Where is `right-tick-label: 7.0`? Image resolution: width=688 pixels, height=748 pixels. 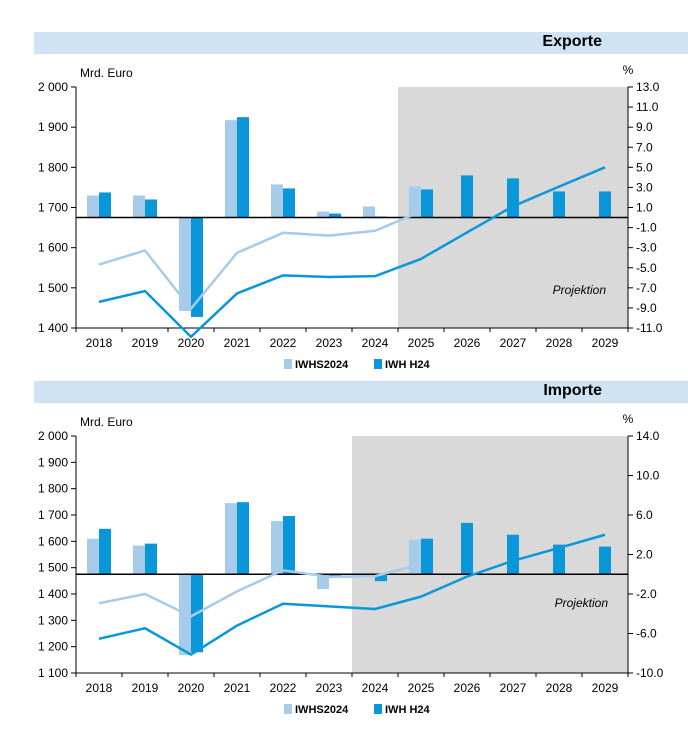 right-tick-label: 7.0 is located at coordinates (644, 147).